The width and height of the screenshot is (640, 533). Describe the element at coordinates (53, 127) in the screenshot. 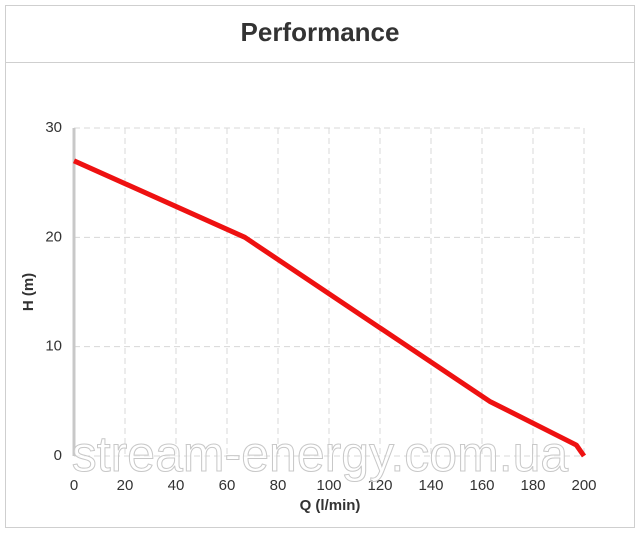

I see `y-tick-label: 30` at that location.